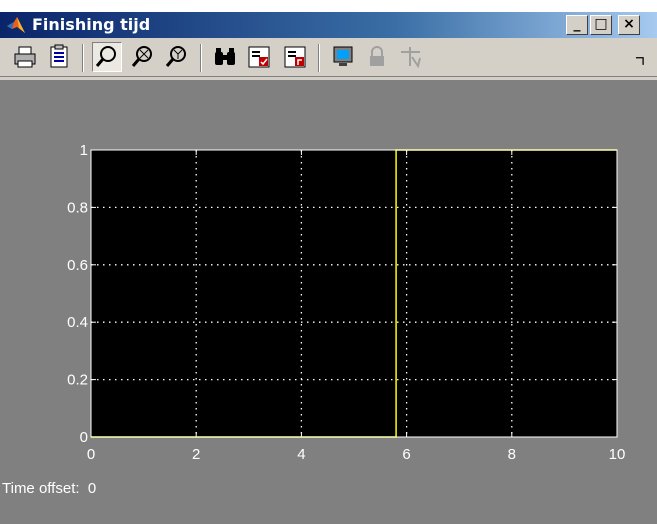 This screenshot has width=657, height=524. I want to click on y-tick-label: 0, so click(84, 437).